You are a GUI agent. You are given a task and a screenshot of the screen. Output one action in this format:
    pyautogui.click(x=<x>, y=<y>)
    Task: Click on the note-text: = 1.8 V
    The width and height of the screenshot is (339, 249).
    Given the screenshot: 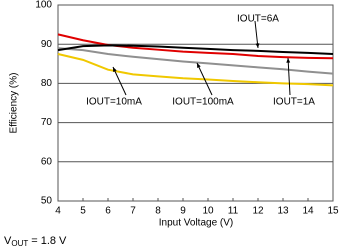 What is the action you would take?
    pyautogui.click(x=49, y=241)
    